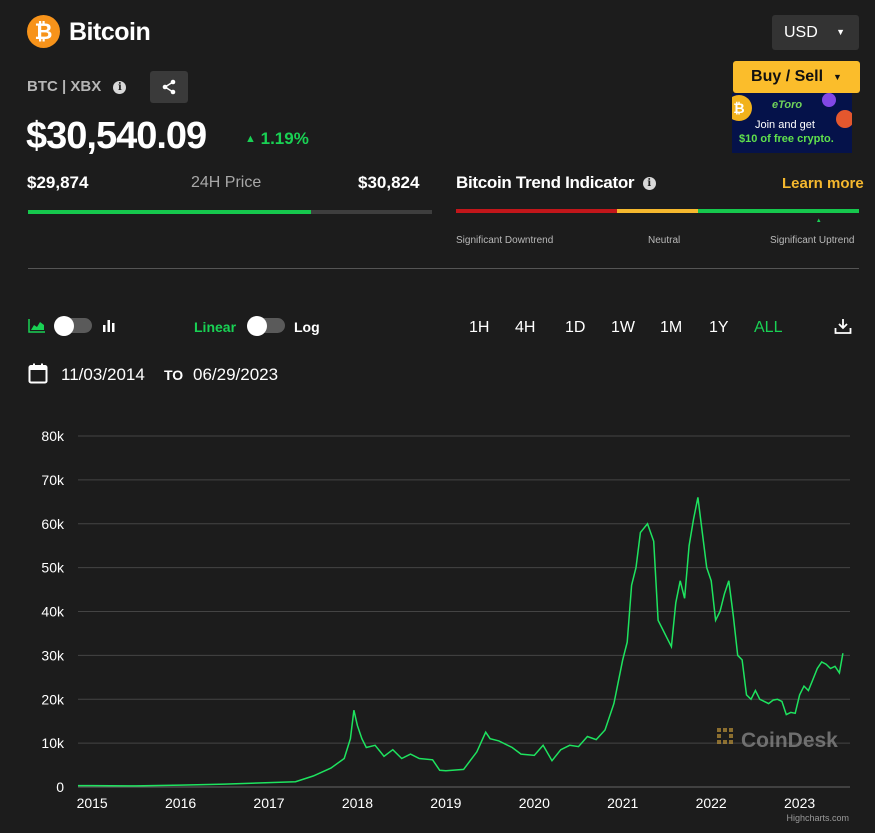 The height and width of the screenshot is (833, 875). I want to click on y-tick-label: 20k, so click(53, 699).